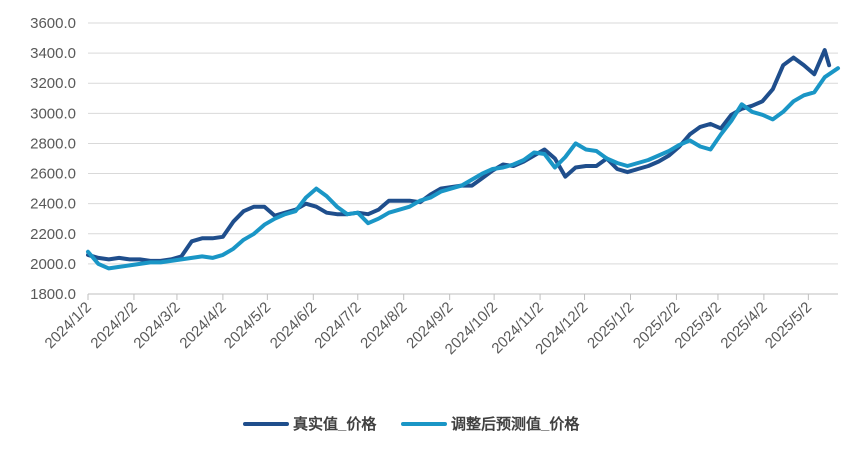 The width and height of the screenshot is (863, 460). I want to click on x-tick-label: 2025/5/2, so click(788, 325).